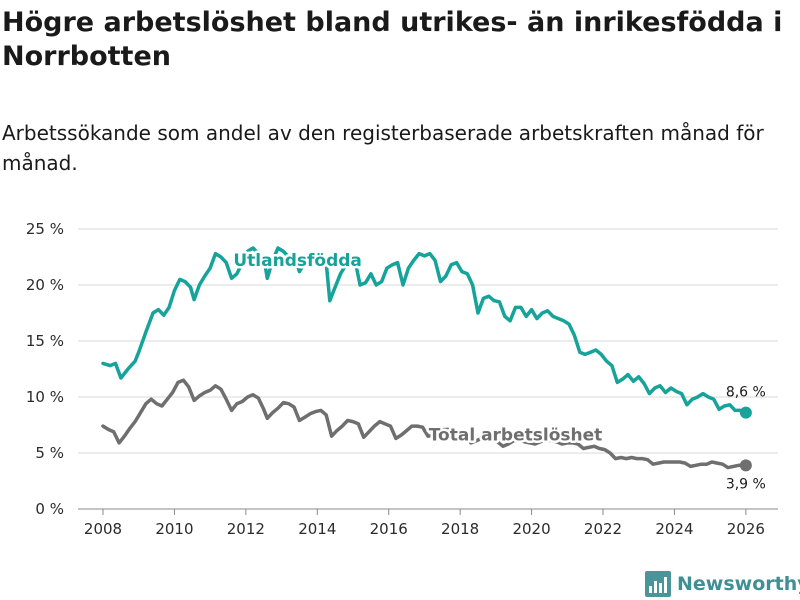 The image size is (800, 600). What do you see at coordinates (317, 529) in the screenshot?
I see `x-tick-label: 2014` at bounding box center [317, 529].